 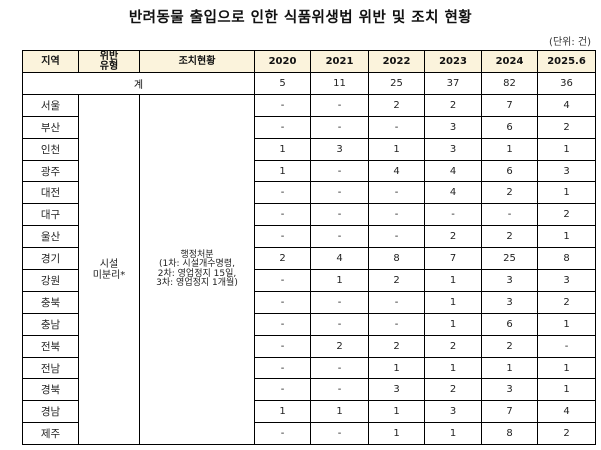 I want to click on table-row: 강원 -1 2 1 3 3, so click(x=309, y=280).